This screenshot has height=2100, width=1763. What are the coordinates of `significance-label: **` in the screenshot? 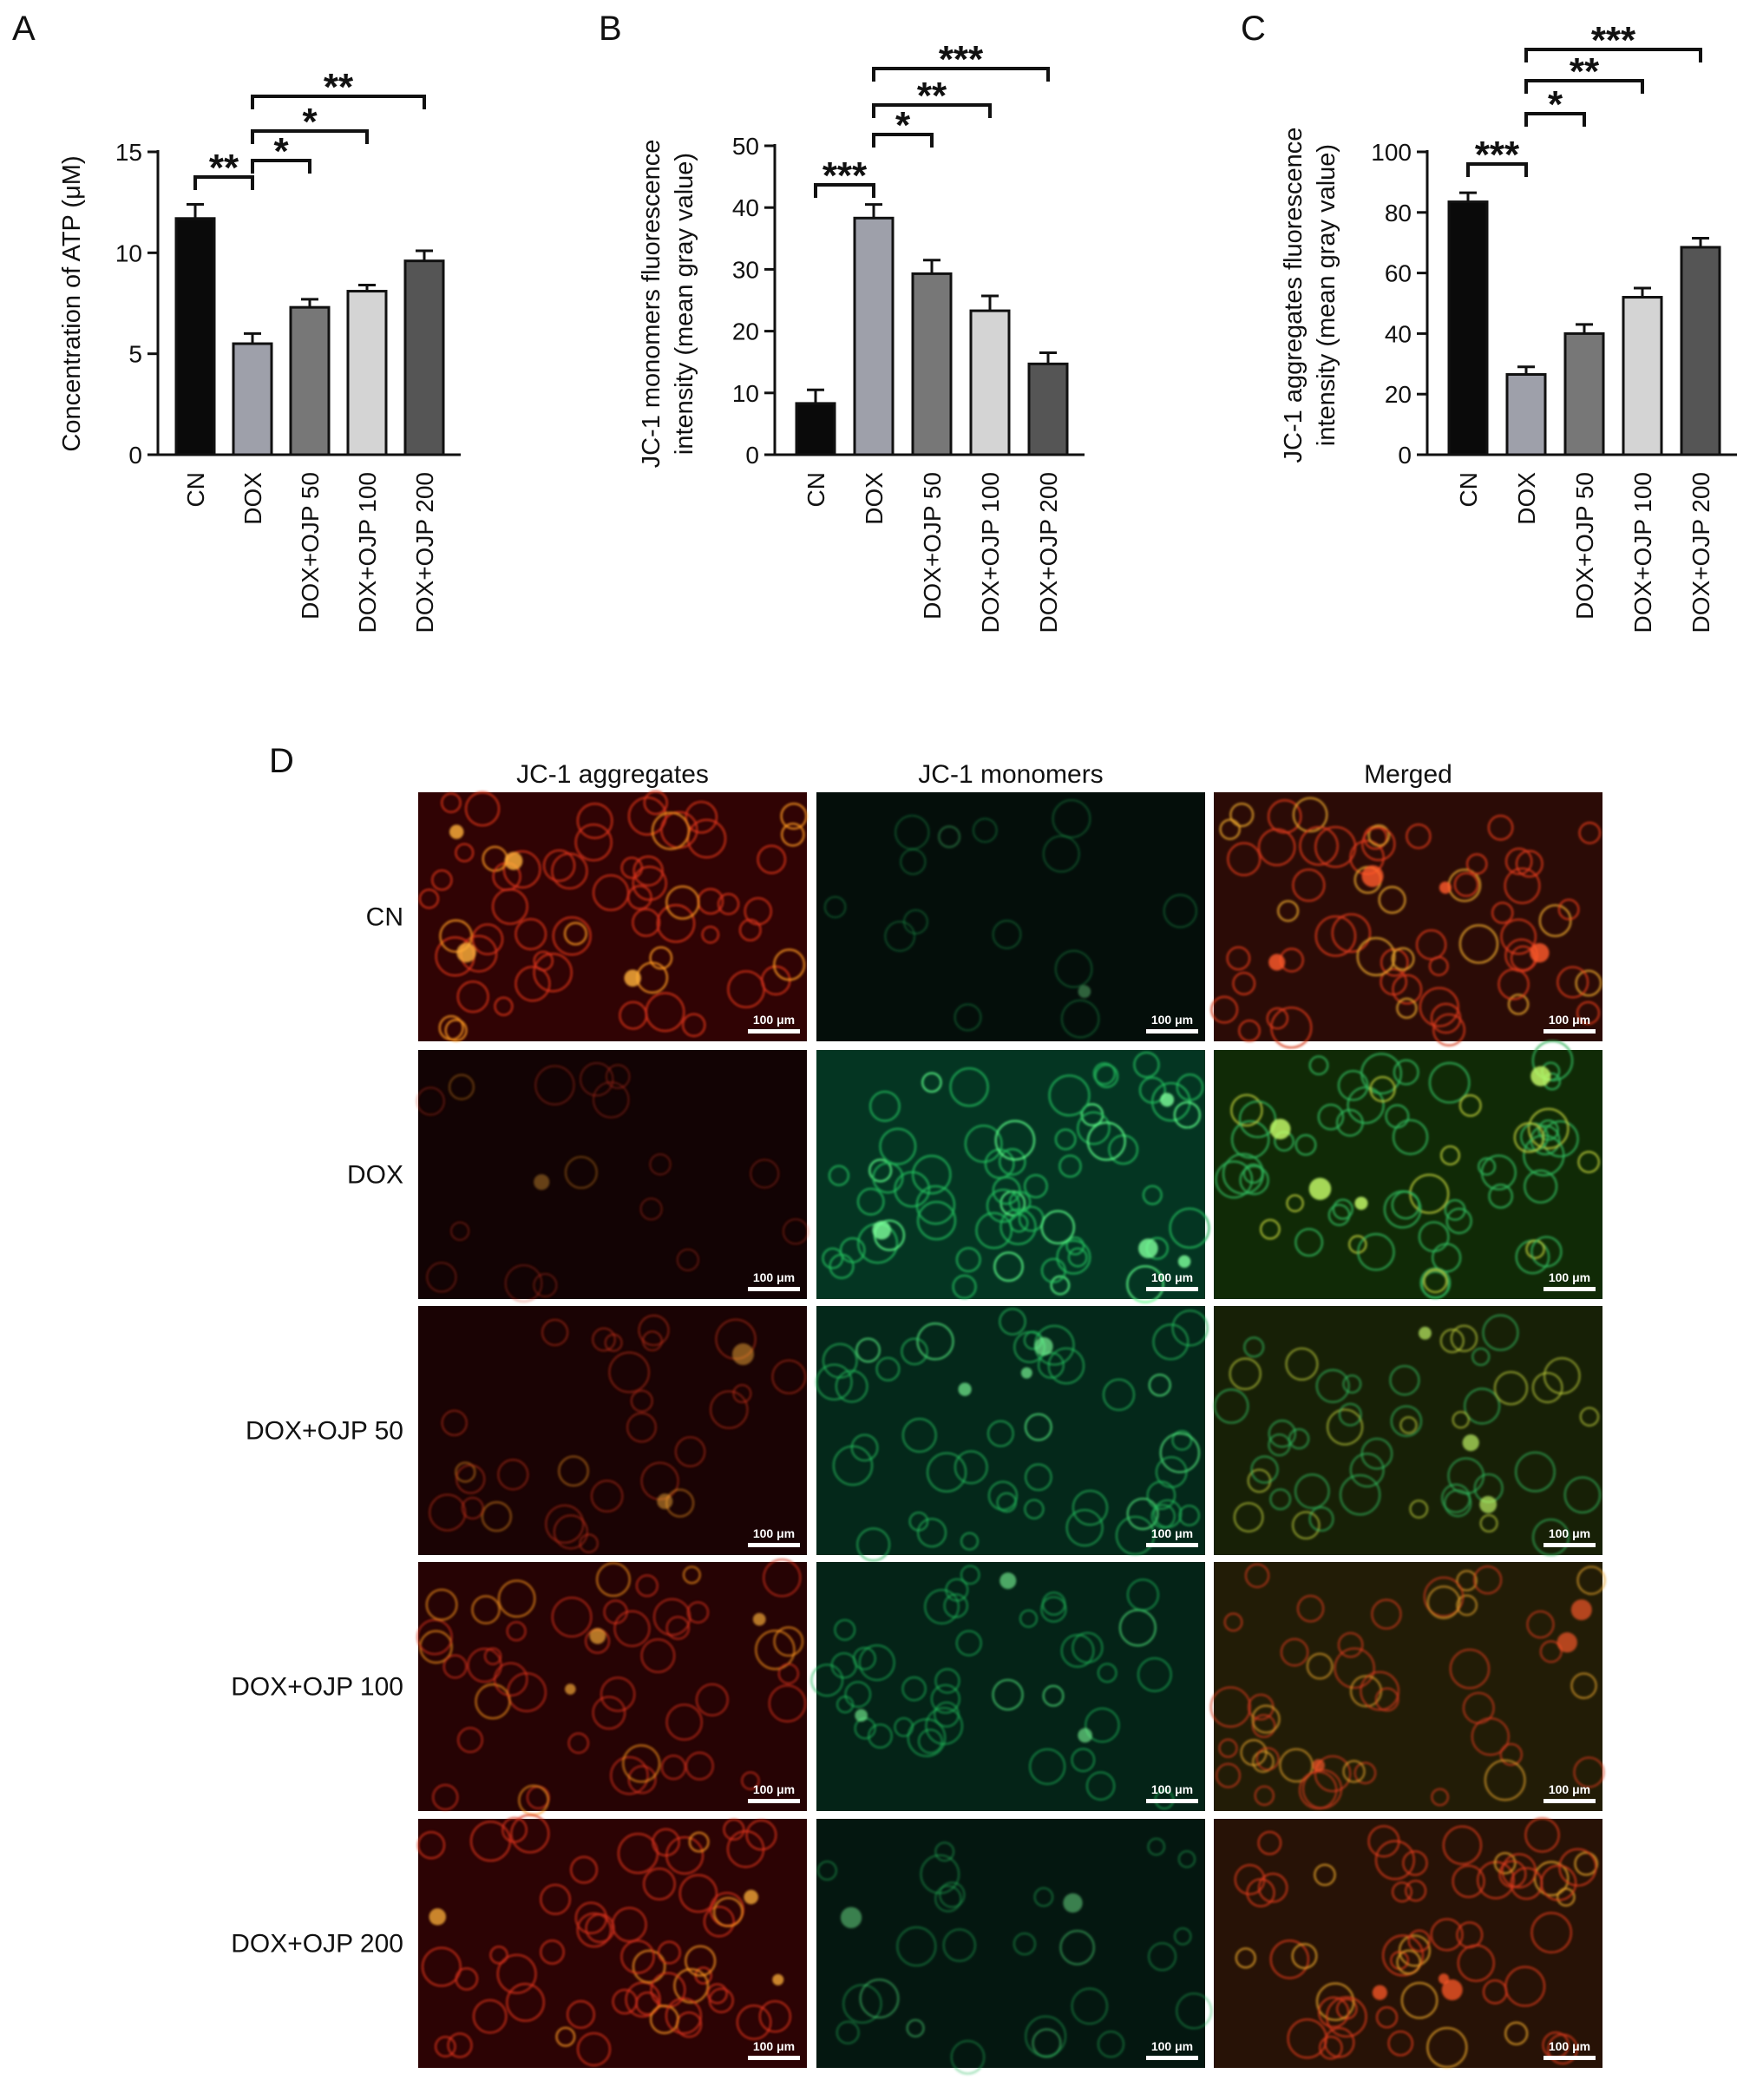 It's located at (339, 87).